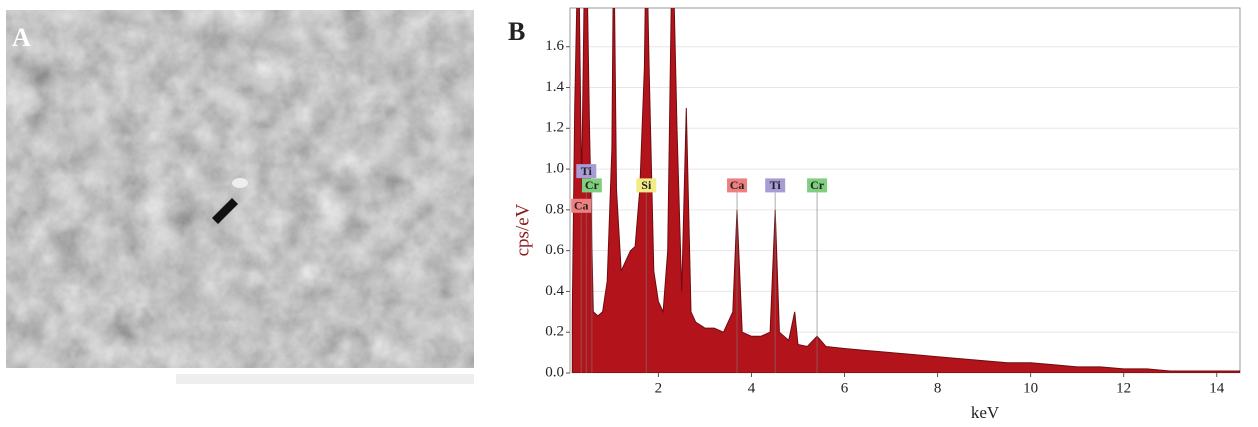 This screenshot has height=427, width=1258. Describe the element at coordinates (21, 37) in the screenshot. I see `panel-label: A` at that location.